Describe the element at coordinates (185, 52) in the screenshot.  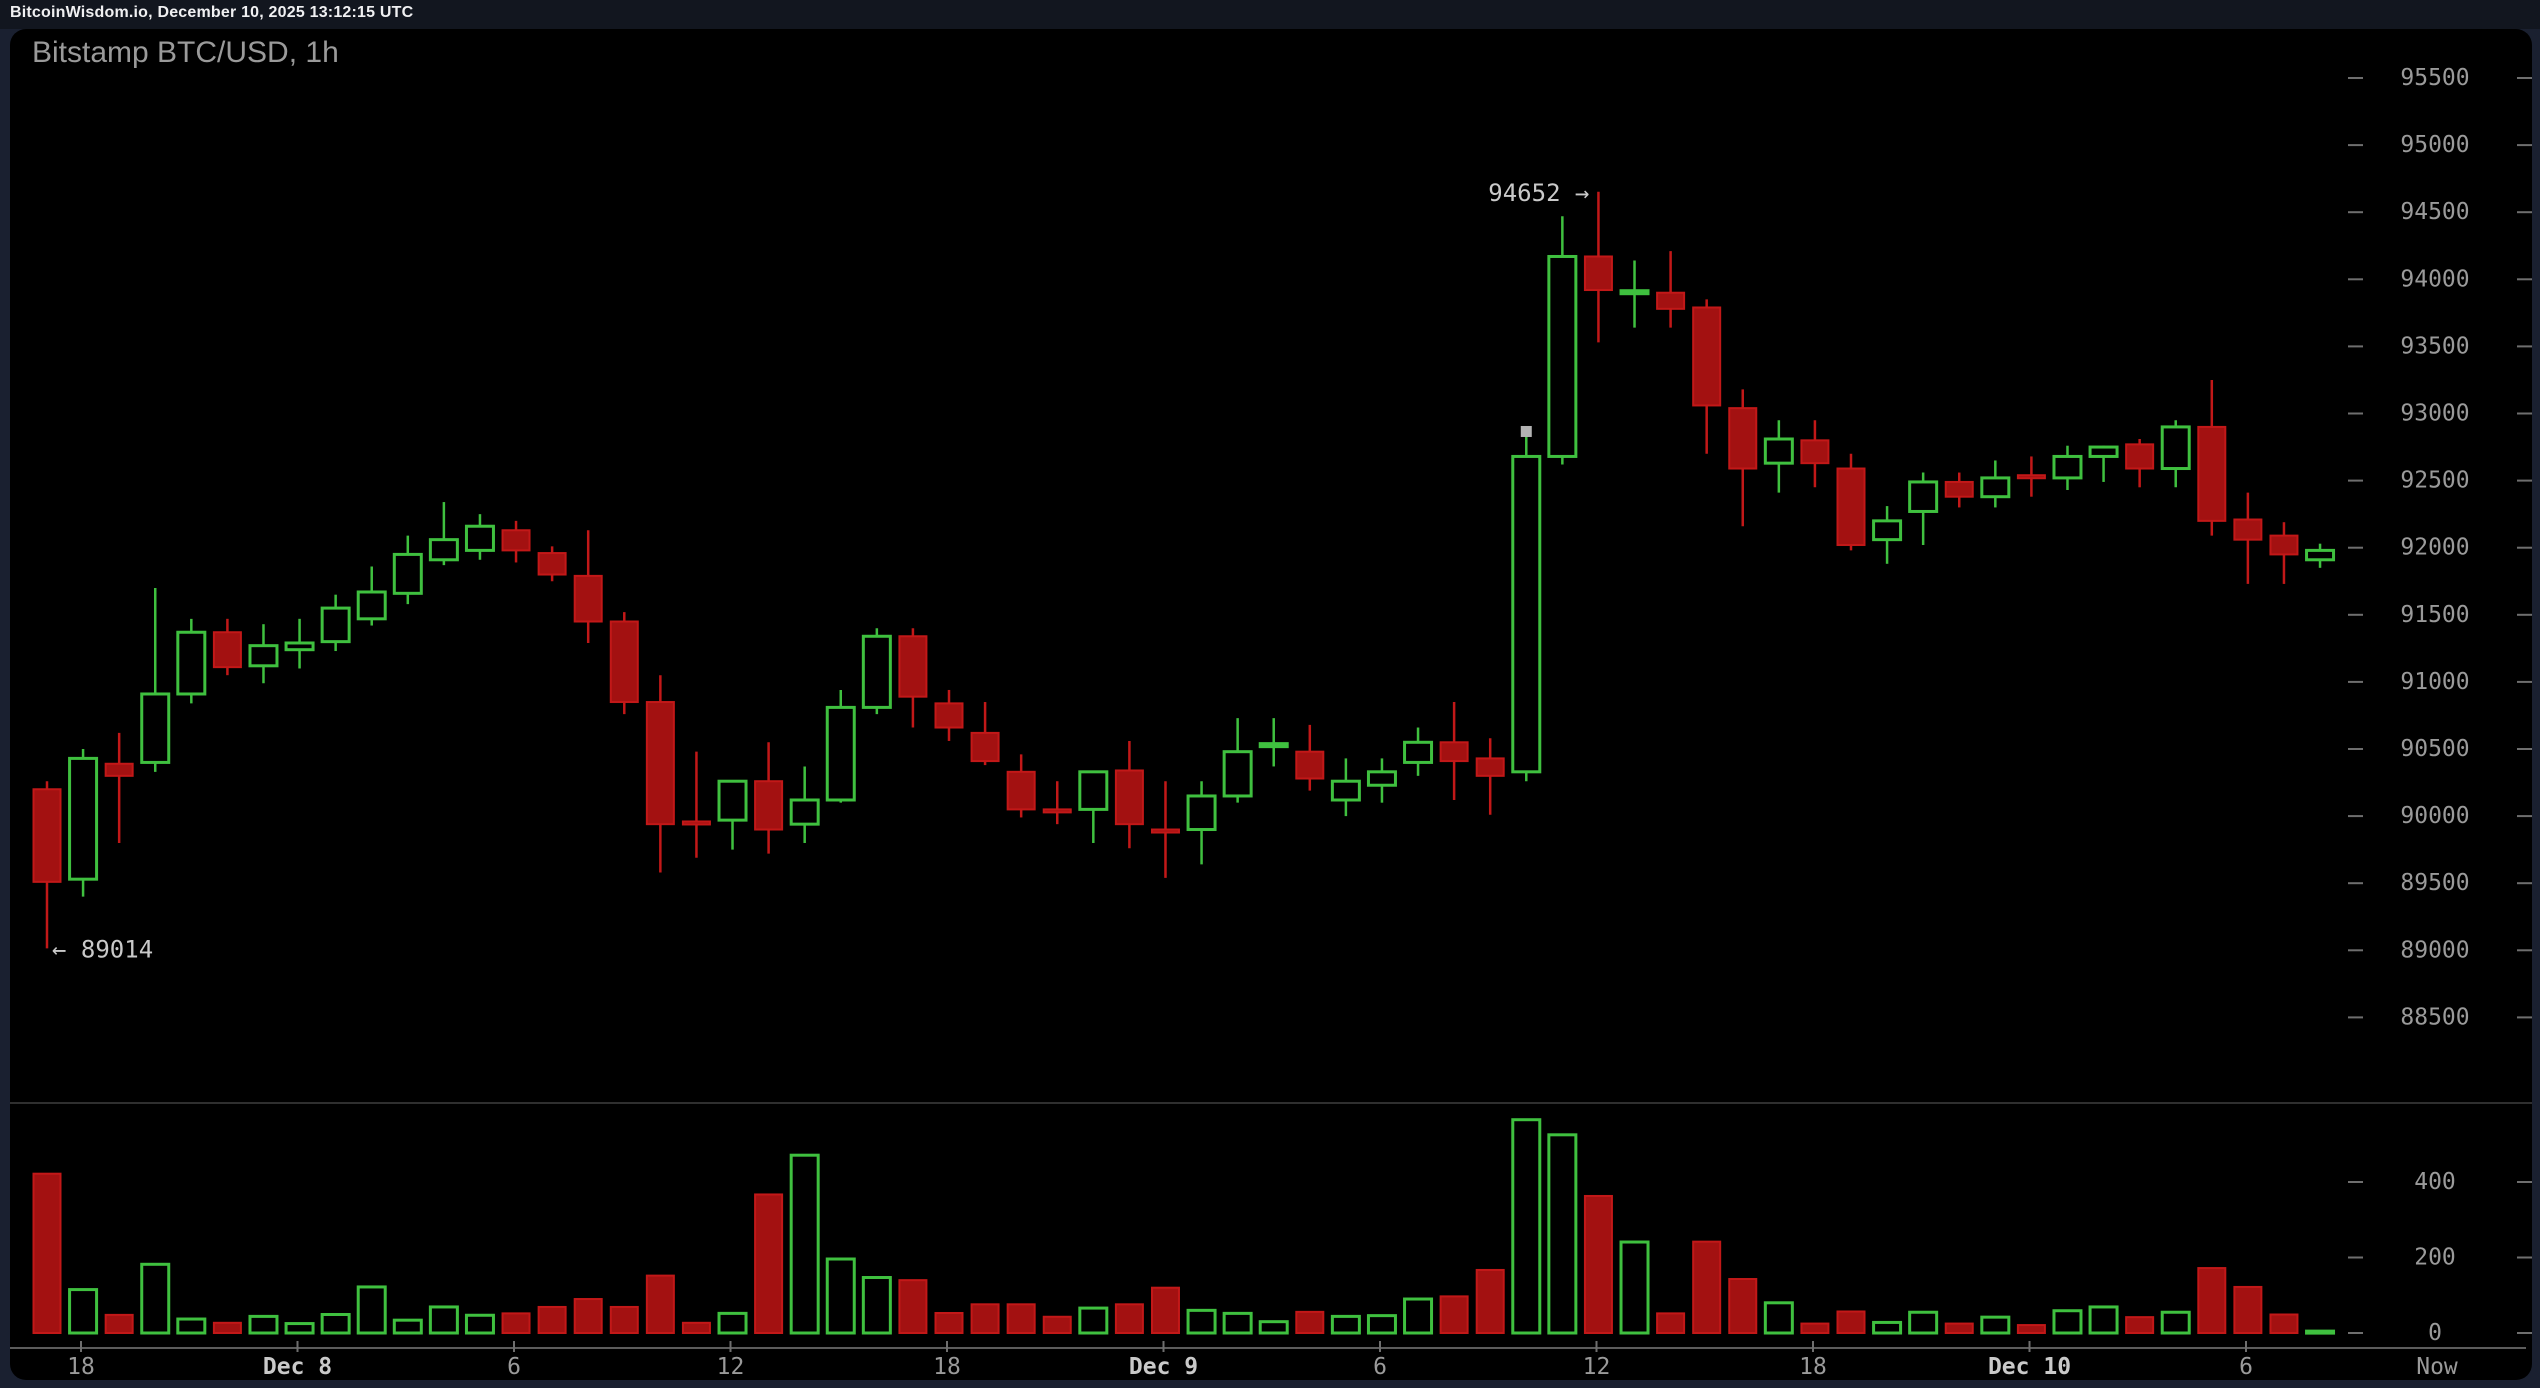
I see `chart-title: Bitstamp BTC/USD, 1h` at that location.